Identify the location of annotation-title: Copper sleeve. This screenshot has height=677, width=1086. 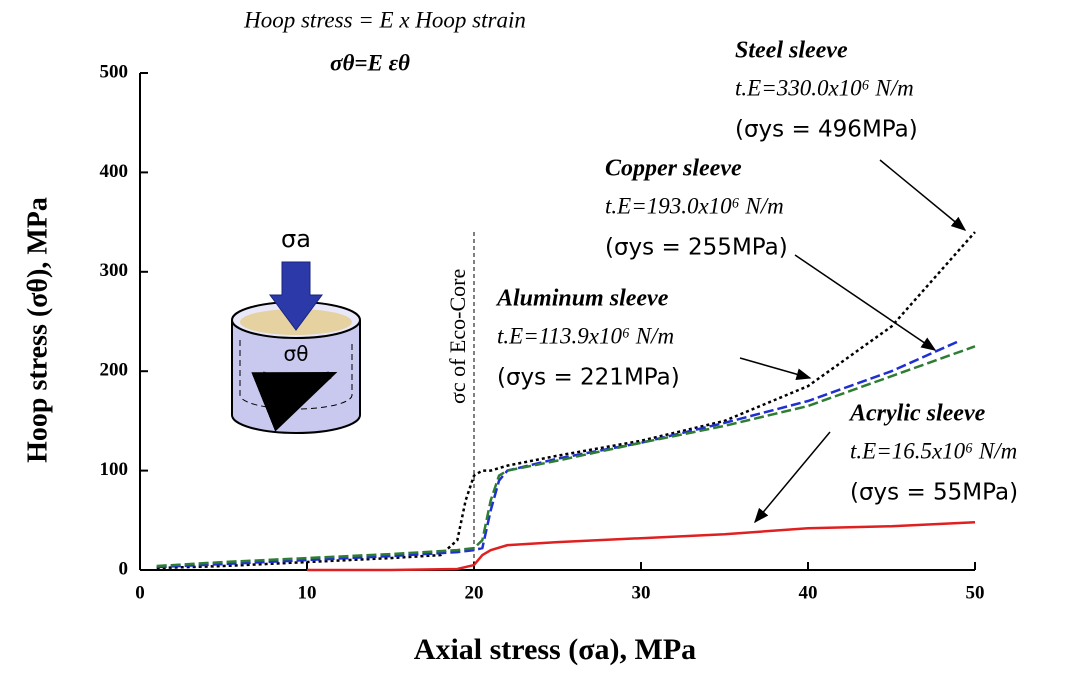
(673, 169).